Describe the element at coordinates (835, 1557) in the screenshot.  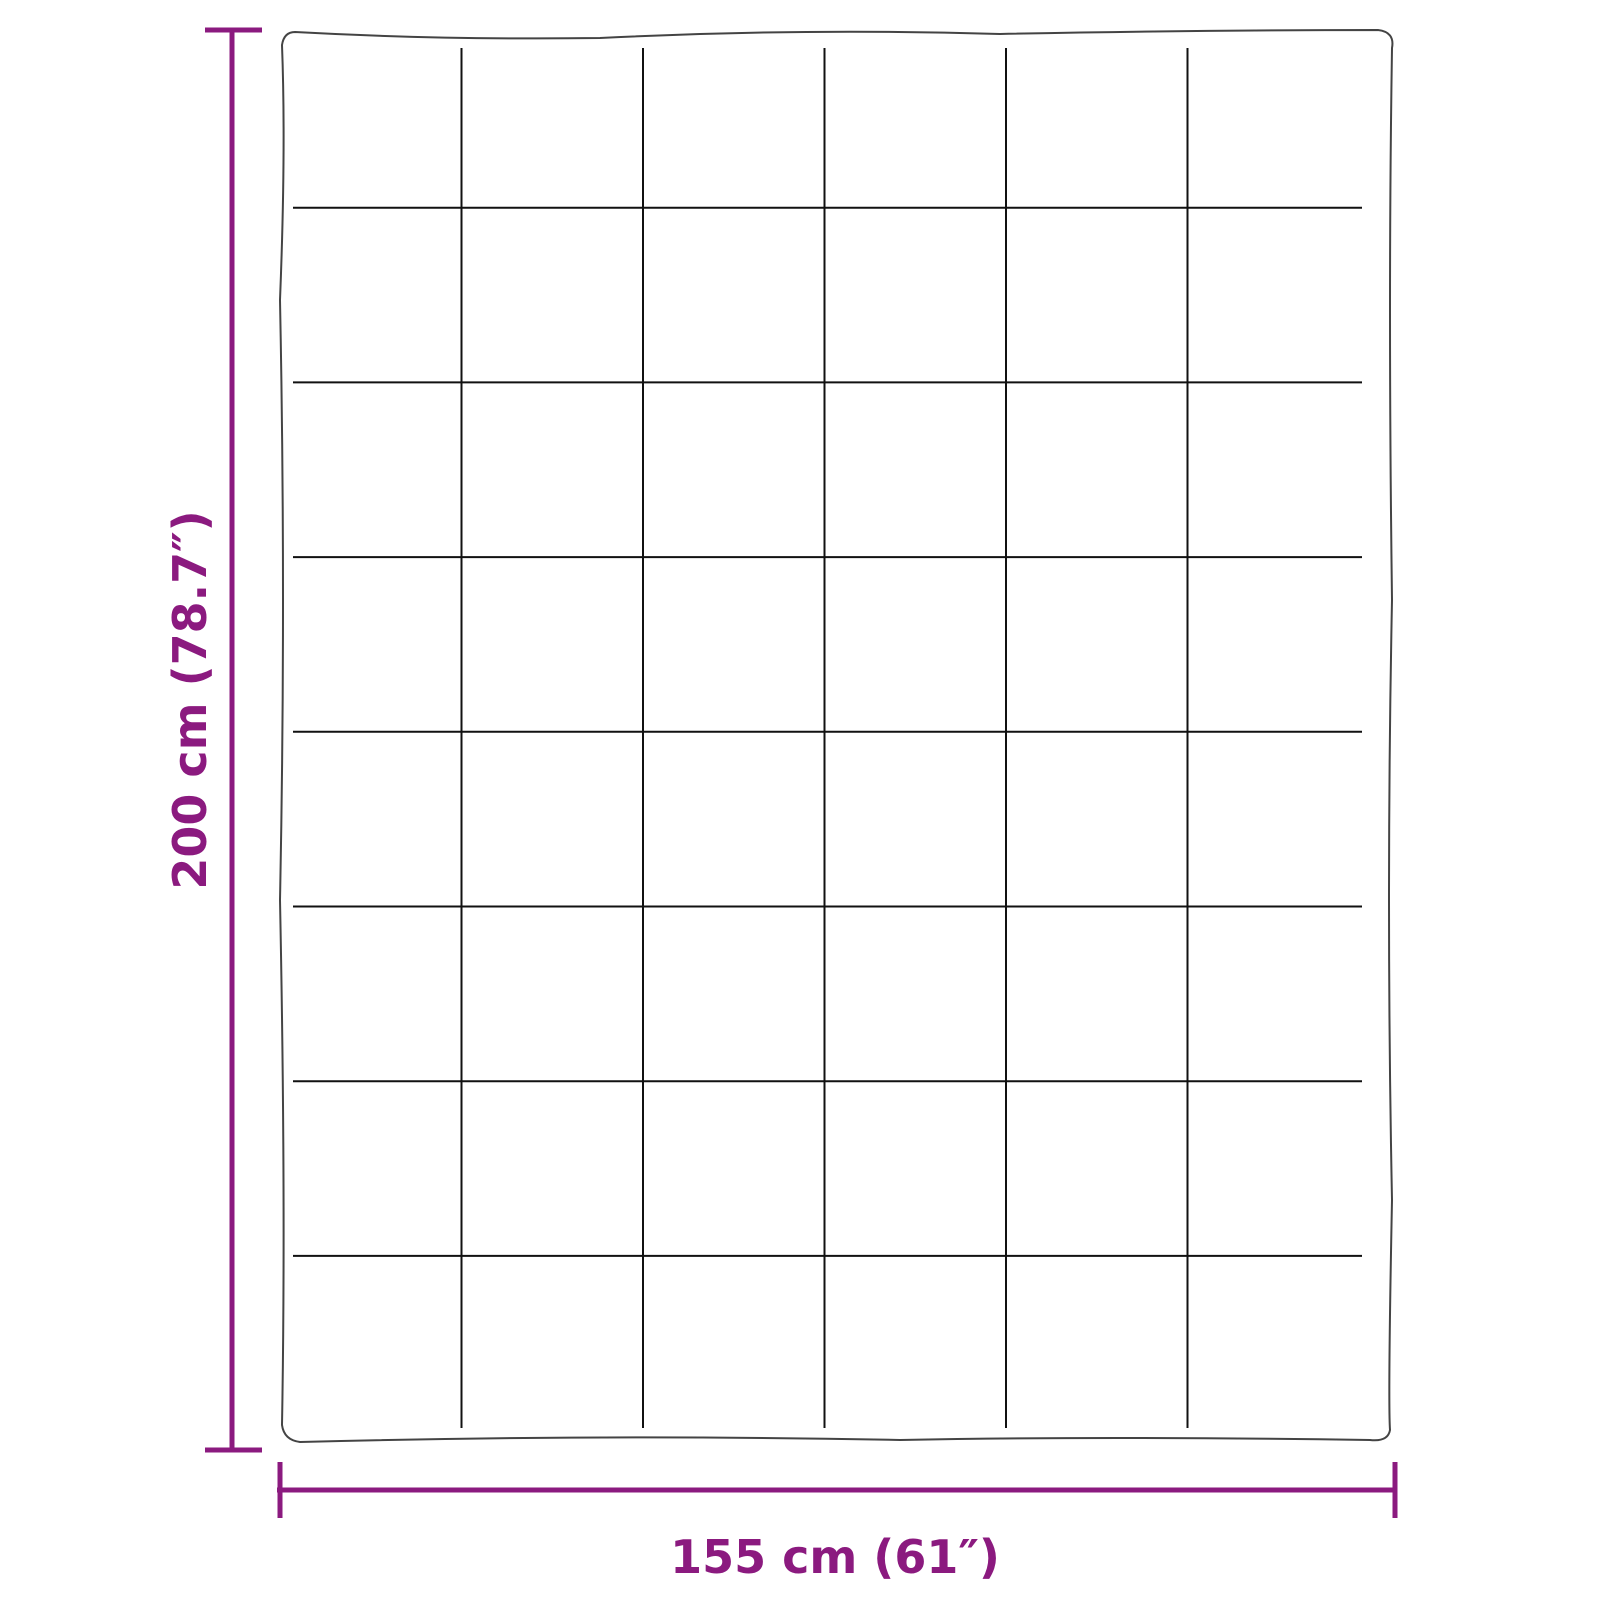
I see `width-label: 155 cm (61″)` at that location.